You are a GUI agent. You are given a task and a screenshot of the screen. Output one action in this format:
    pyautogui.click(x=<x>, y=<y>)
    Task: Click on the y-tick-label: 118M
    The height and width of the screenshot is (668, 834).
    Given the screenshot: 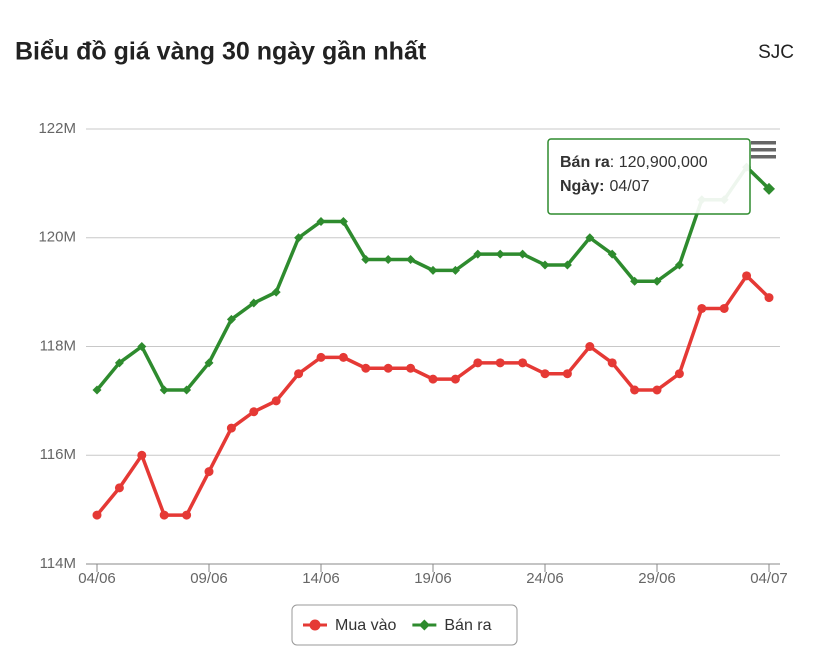 What is the action you would take?
    pyautogui.click(x=58, y=345)
    